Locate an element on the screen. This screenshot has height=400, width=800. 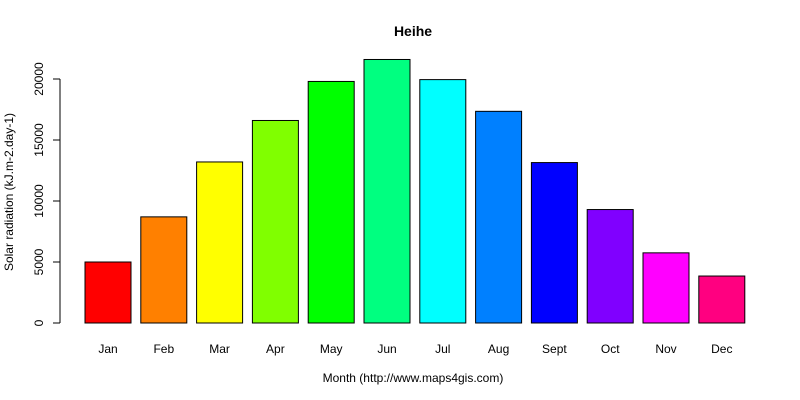
bar-jul is located at coordinates (443, 201).